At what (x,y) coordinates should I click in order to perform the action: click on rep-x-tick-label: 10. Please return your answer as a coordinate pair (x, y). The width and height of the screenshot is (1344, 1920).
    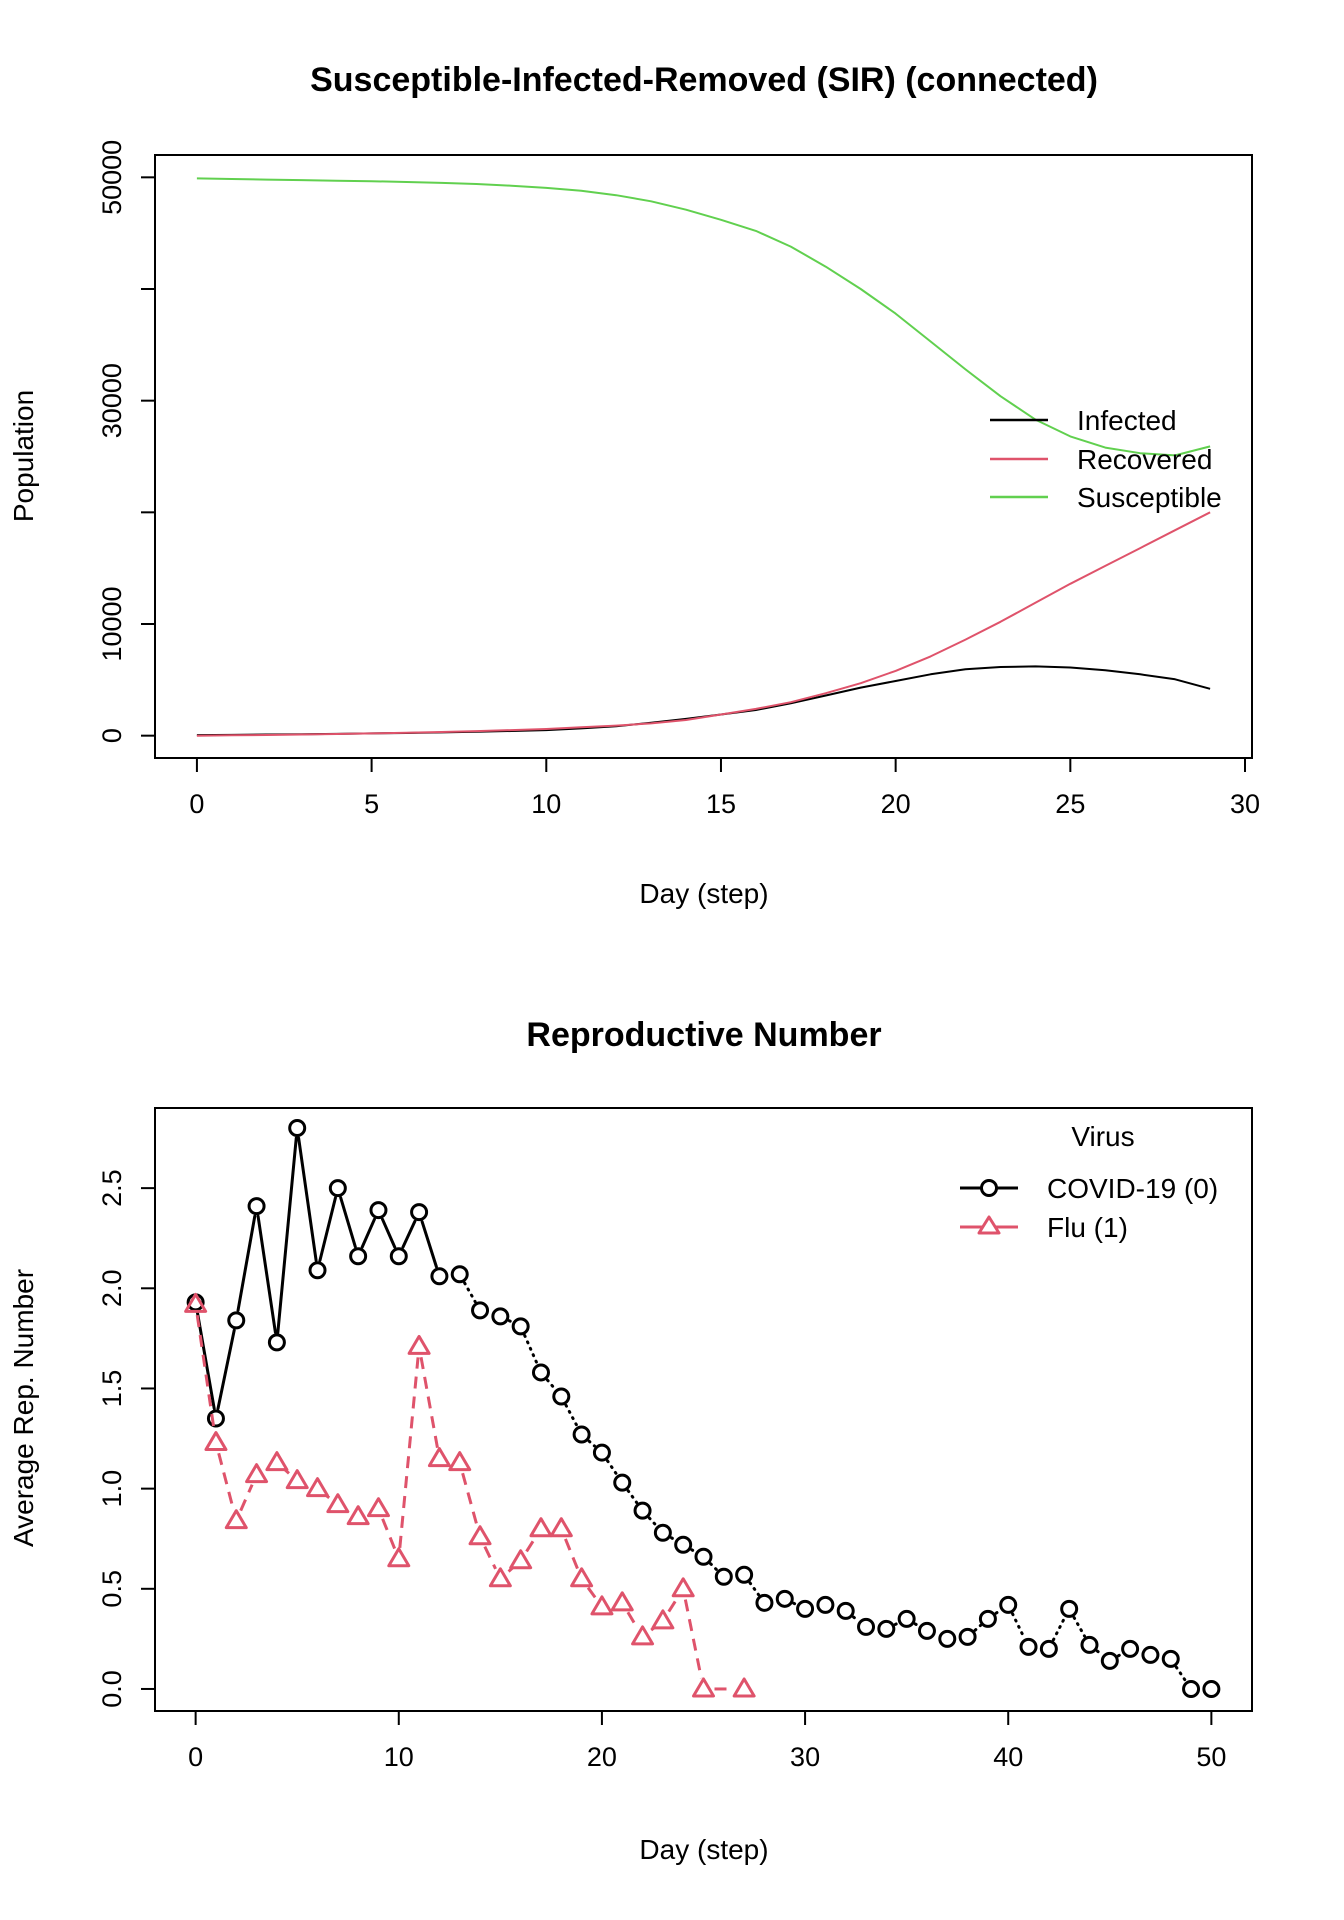
    Looking at the image, I should click on (399, 1757).